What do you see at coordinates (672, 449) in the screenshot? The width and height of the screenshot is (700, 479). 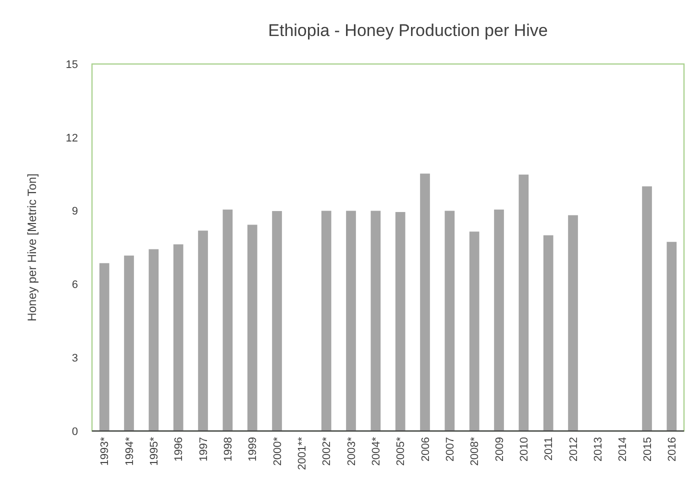 I see `x-tick-label: 2016` at bounding box center [672, 449].